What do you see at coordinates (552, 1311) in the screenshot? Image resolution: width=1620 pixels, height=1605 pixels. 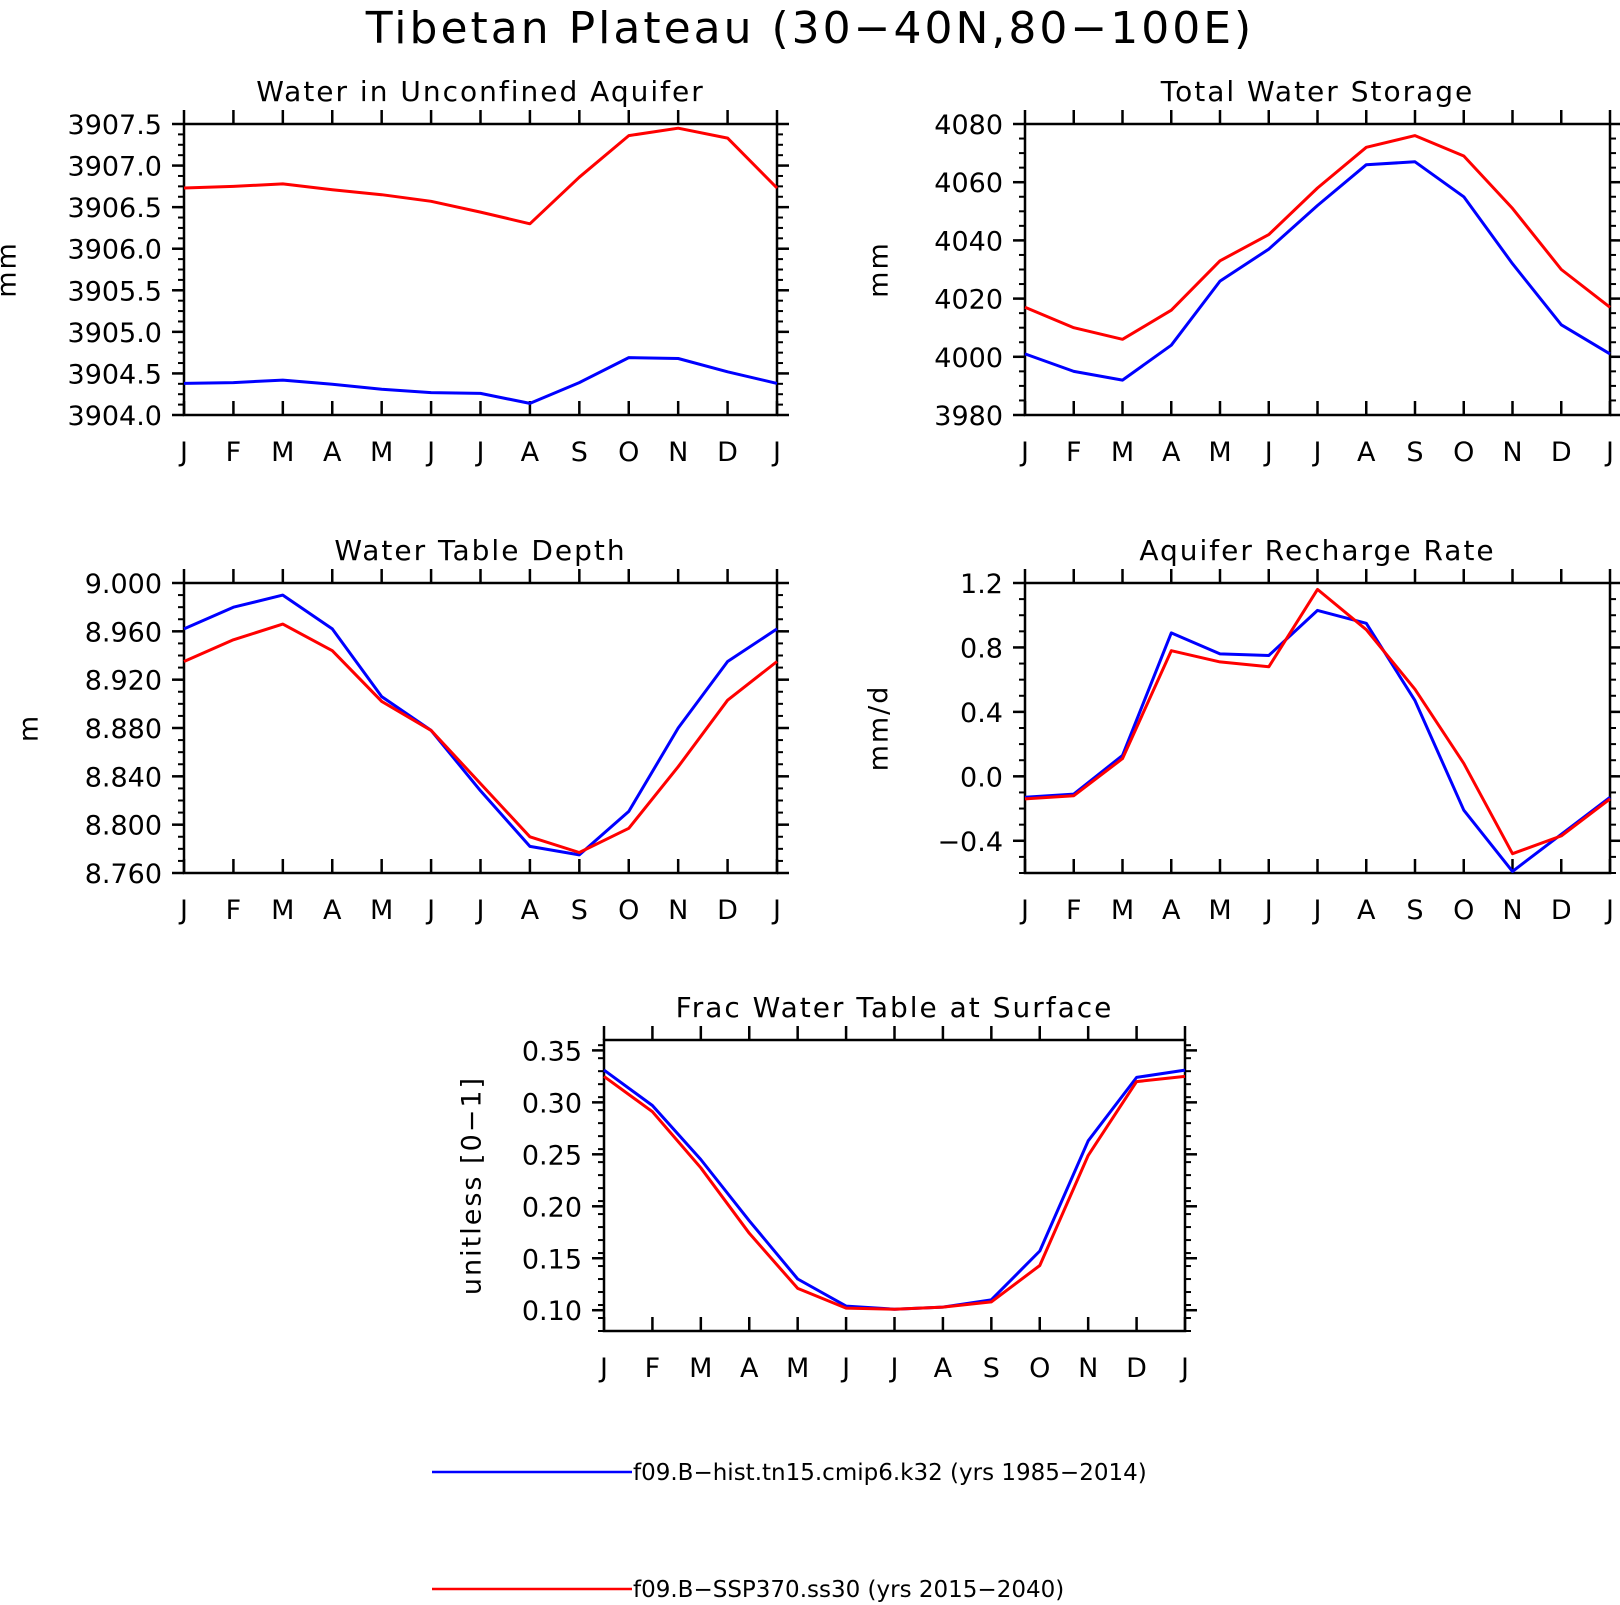 I see `y-tick-label: 0.10` at bounding box center [552, 1311].